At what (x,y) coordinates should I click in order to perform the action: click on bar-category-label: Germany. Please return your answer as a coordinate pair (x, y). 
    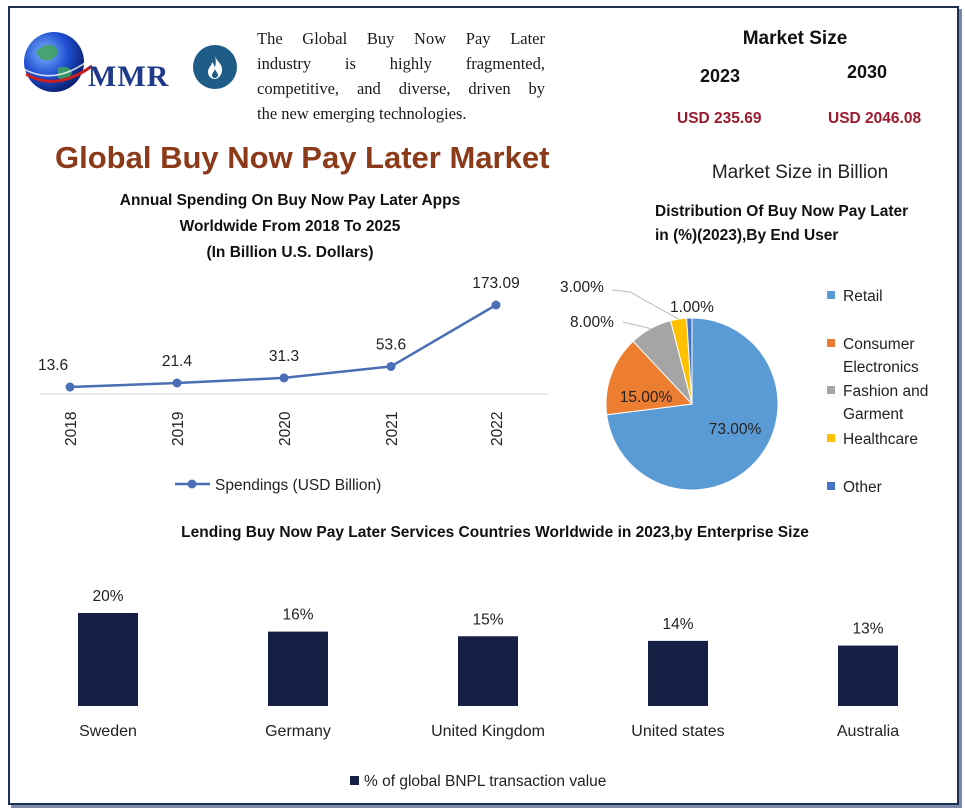
    Looking at the image, I should click on (298, 731).